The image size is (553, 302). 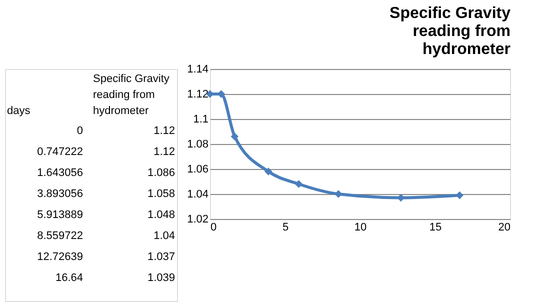 I want to click on text: 0, so click(x=79, y=131).